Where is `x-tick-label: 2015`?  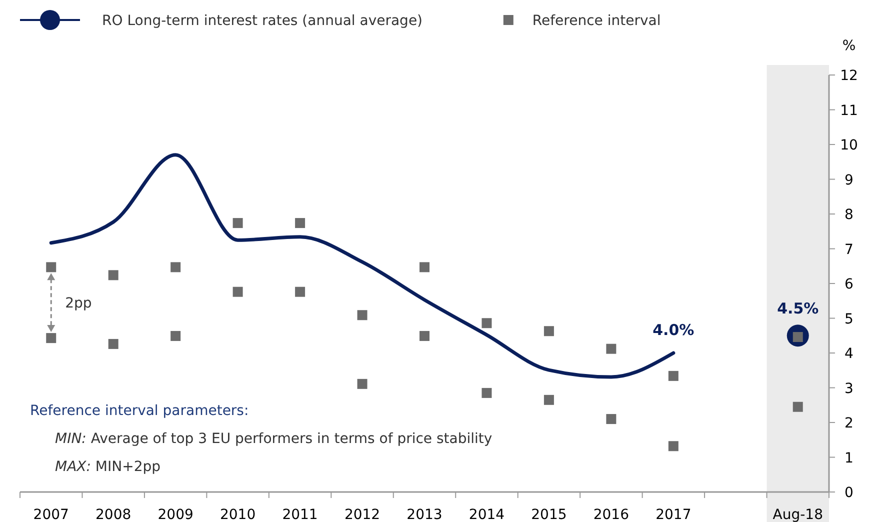
x-tick-label: 2015 is located at coordinates (549, 514).